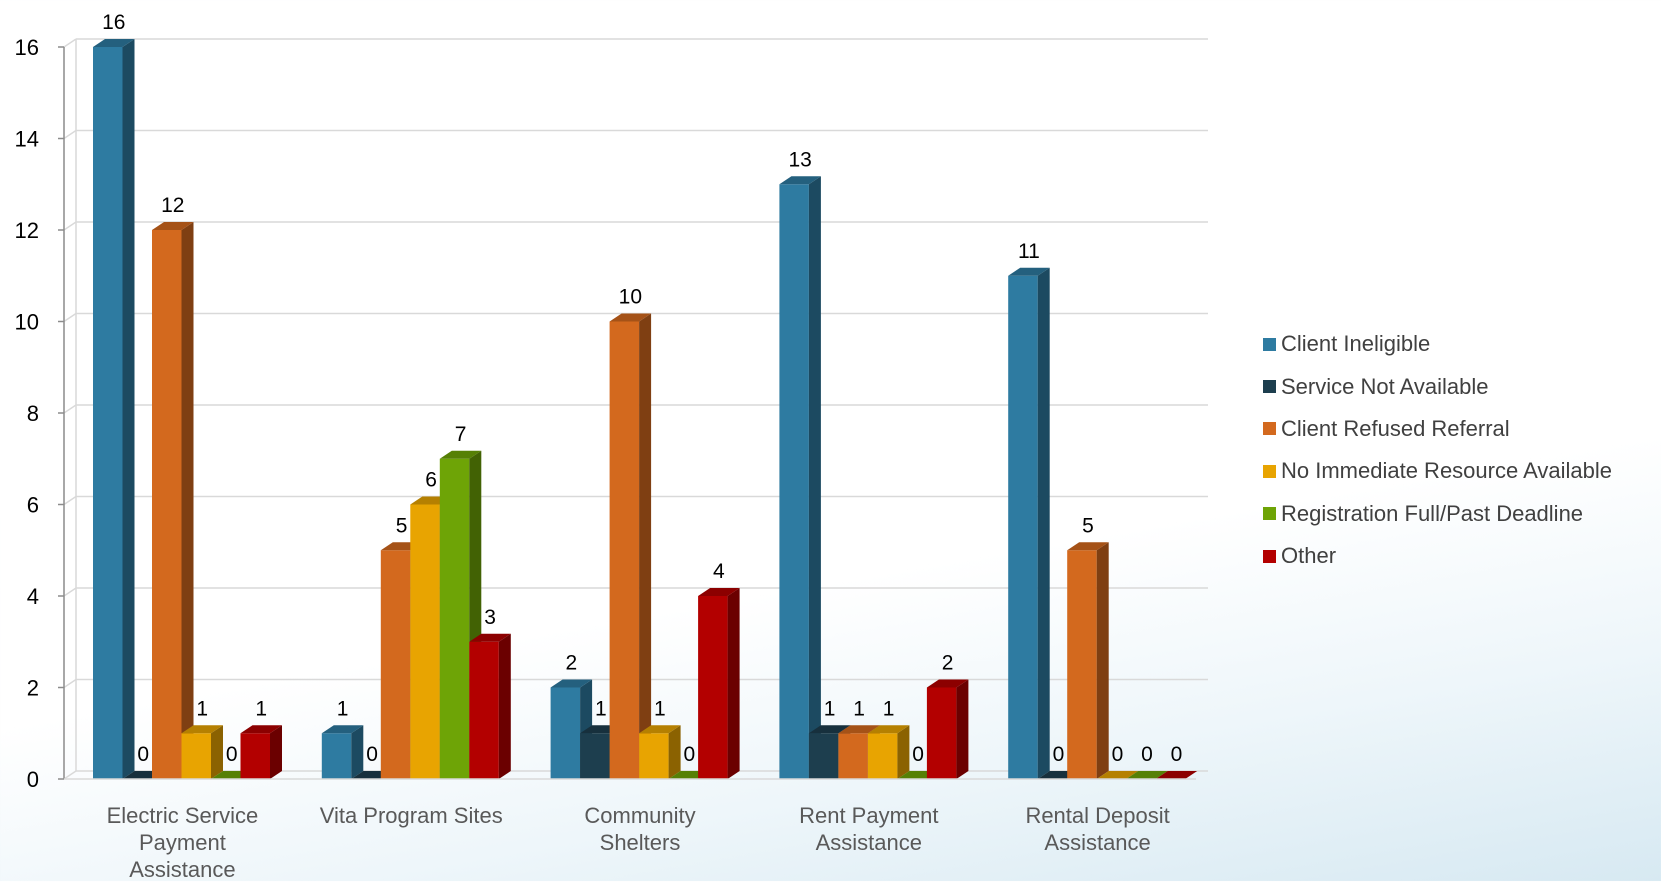 This screenshot has width=1661, height=886. What do you see at coordinates (1097, 829) in the screenshot?
I see `x-tick-label: Rental Deposit Assistance` at bounding box center [1097, 829].